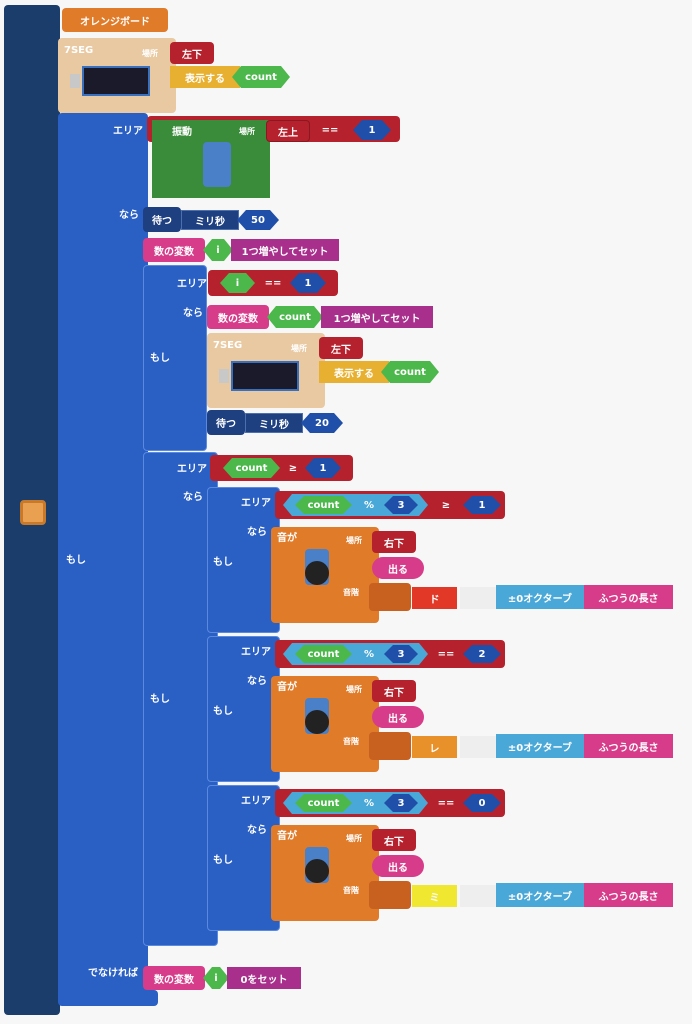 The height and width of the screenshot is (1024, 692). What do you see at coordinates (322, 423) in the screenshot?
I see `wait-value: 20` at bounding box center [322, 423].